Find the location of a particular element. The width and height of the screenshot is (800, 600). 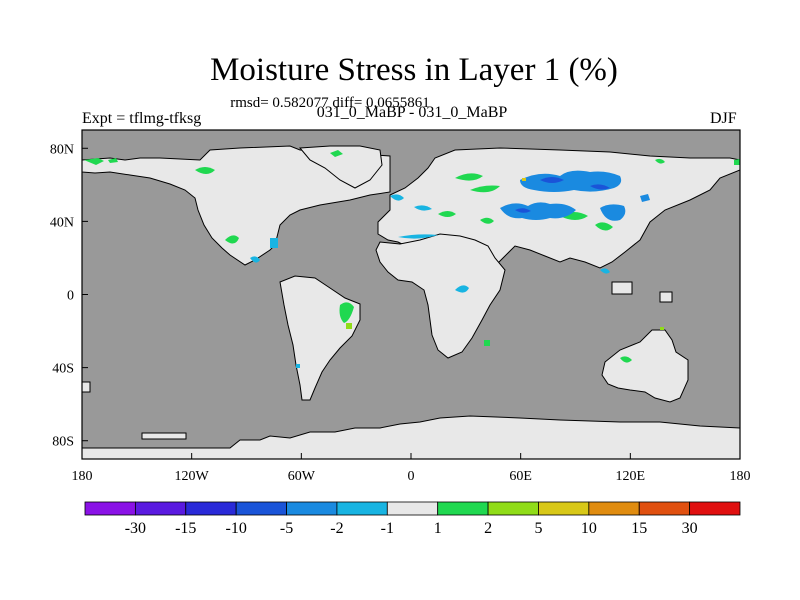

experiment-label: Expt = tflmg-tfksg is located at coordinates (142, 118).